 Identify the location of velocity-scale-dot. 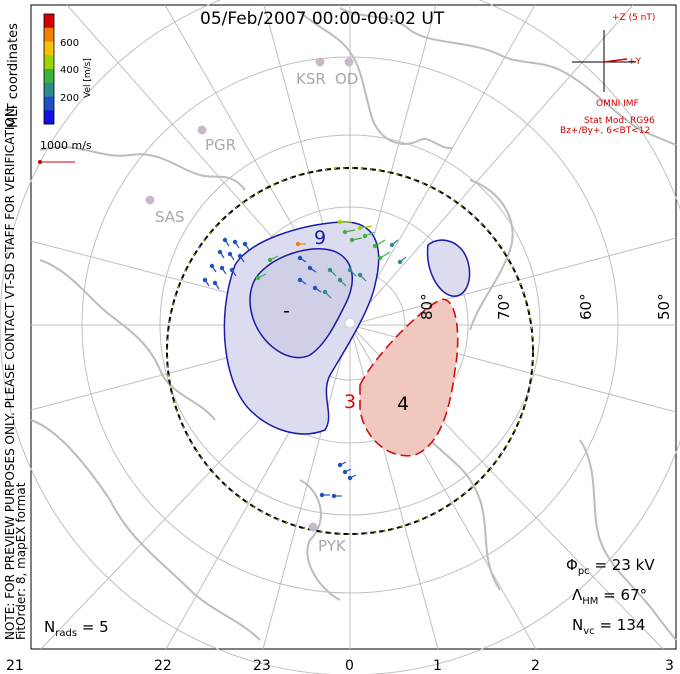
(40, 162).